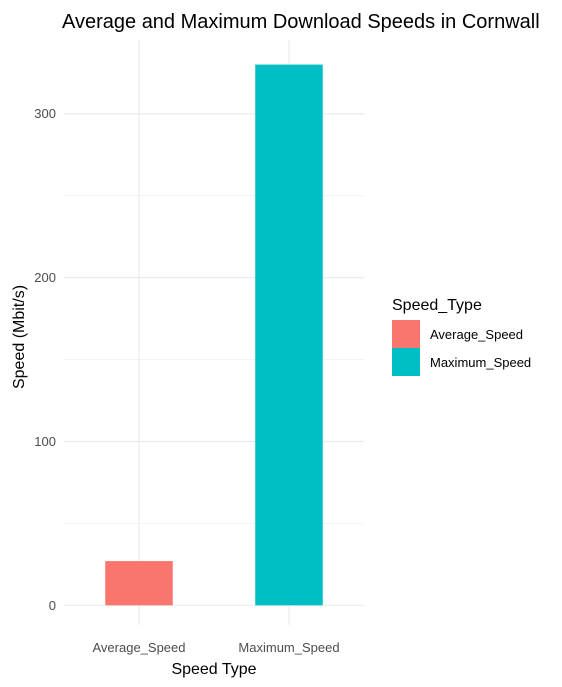 Image resolution: width=562 pixels, height=687 pixels. I want to click on y-tick-label: 300, so click(45, 113).